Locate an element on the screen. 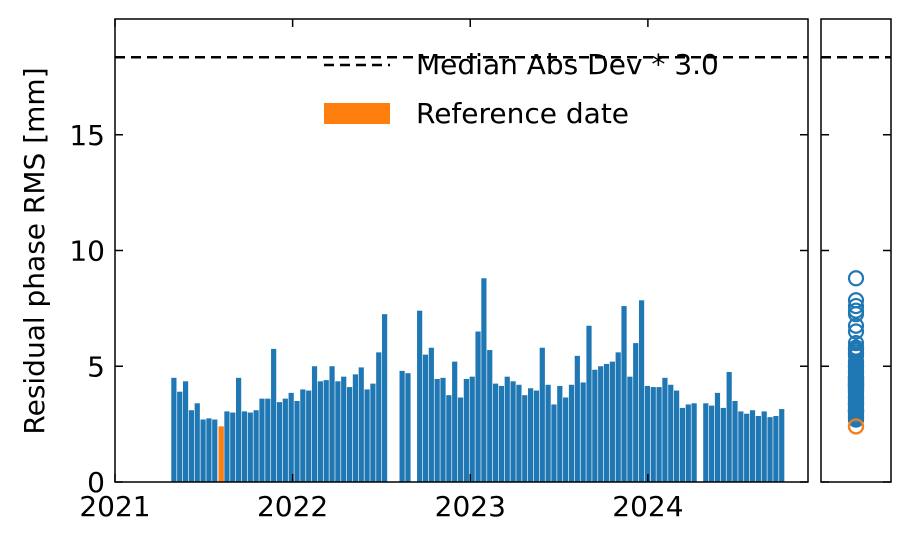  y-axis-label: Residual phase RMS [mm] is located at coordinates (34, 250).